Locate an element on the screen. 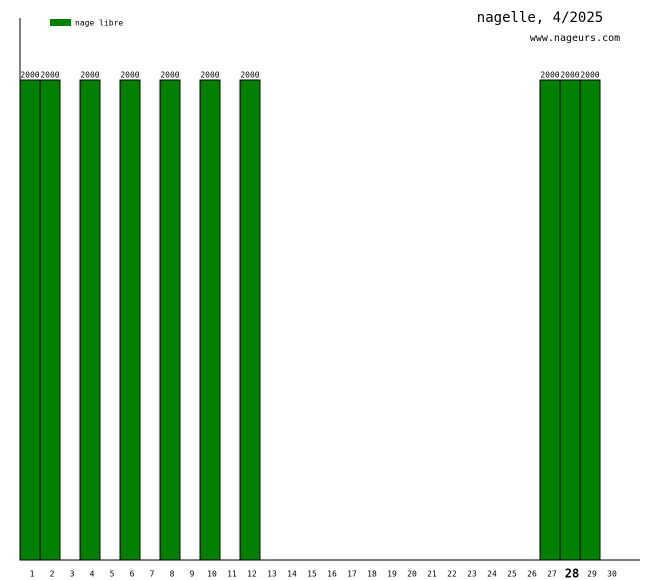 Image resolution: width=660 pixels, height=580 pixels. x-tick-label: 7 is located at coordinates (152, 574).